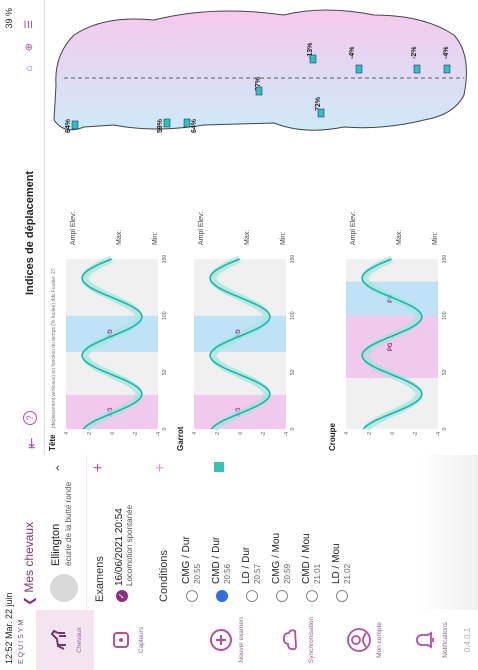 The height and width of the screenshot is (670, 478). What do you see at coordinates (119, 547) in the screenshot?
I see `exam-date: 16/06/2021 20:54` at bounding box center [119, 547].